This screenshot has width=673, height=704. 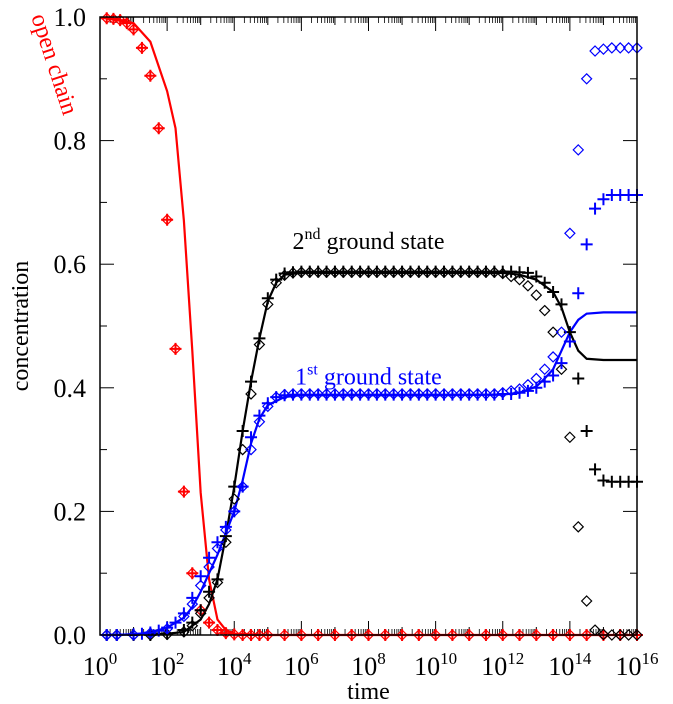 I want to click on second-ground-state-label: 2nd ground state, so click(x=369, y=240).